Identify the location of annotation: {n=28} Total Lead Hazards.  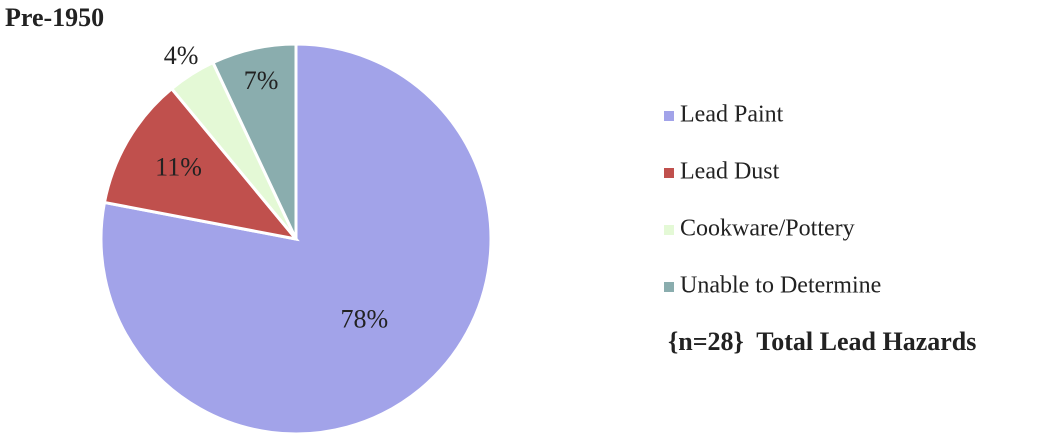
(822, 341).